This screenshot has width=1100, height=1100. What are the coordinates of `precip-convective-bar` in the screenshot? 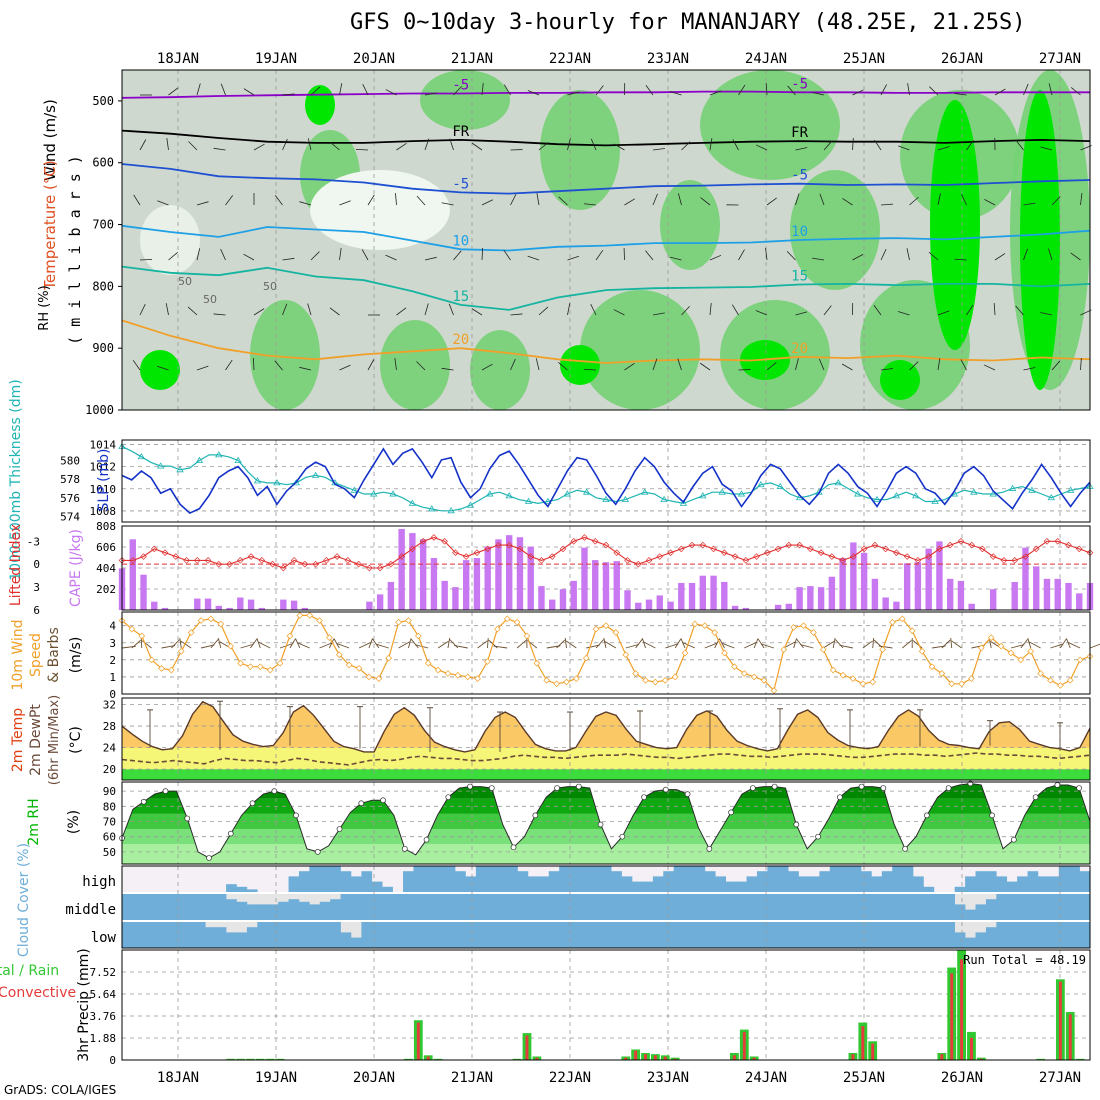 It's located at (952, 1016).